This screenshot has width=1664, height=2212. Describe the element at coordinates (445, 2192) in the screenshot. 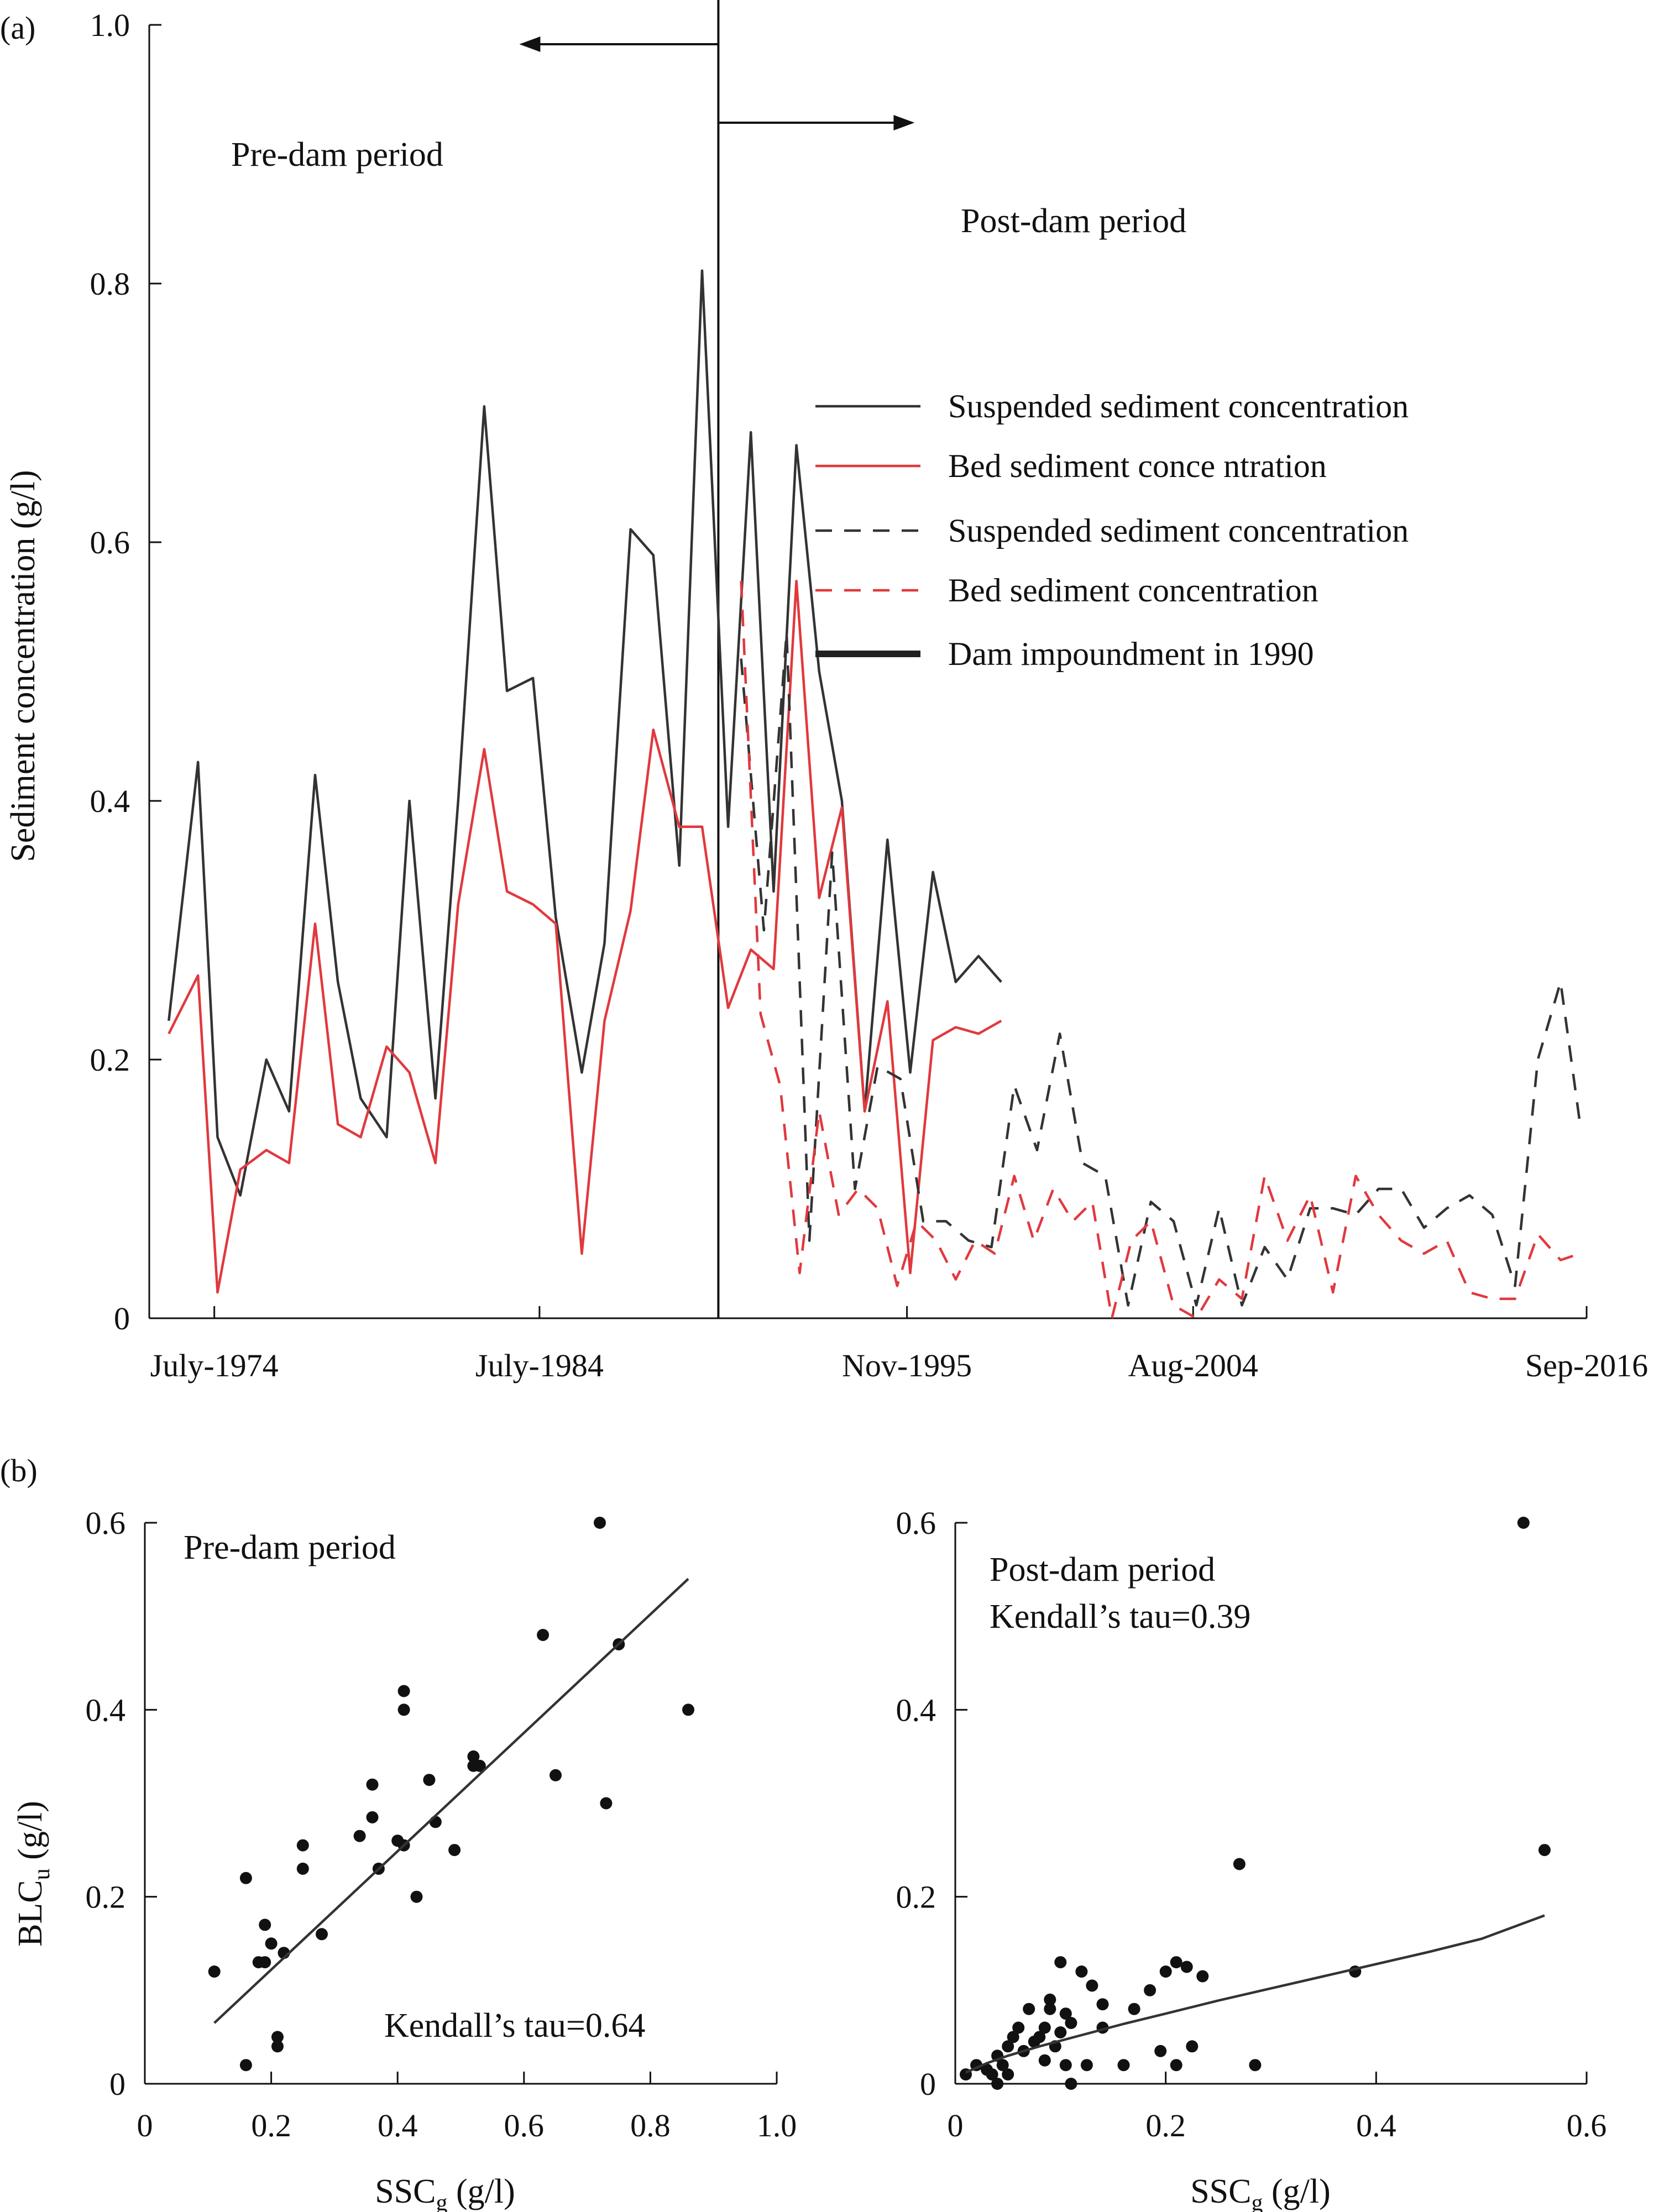

I see `x-axis-label-b1: SSCg (g/l)` at that location.